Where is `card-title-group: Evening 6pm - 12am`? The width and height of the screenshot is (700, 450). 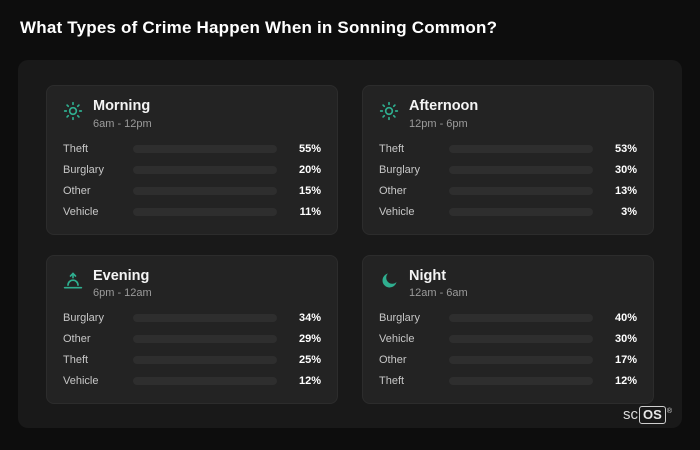
card-title-group: Evening 6pm - 12am is located at coordinates (122, 283).